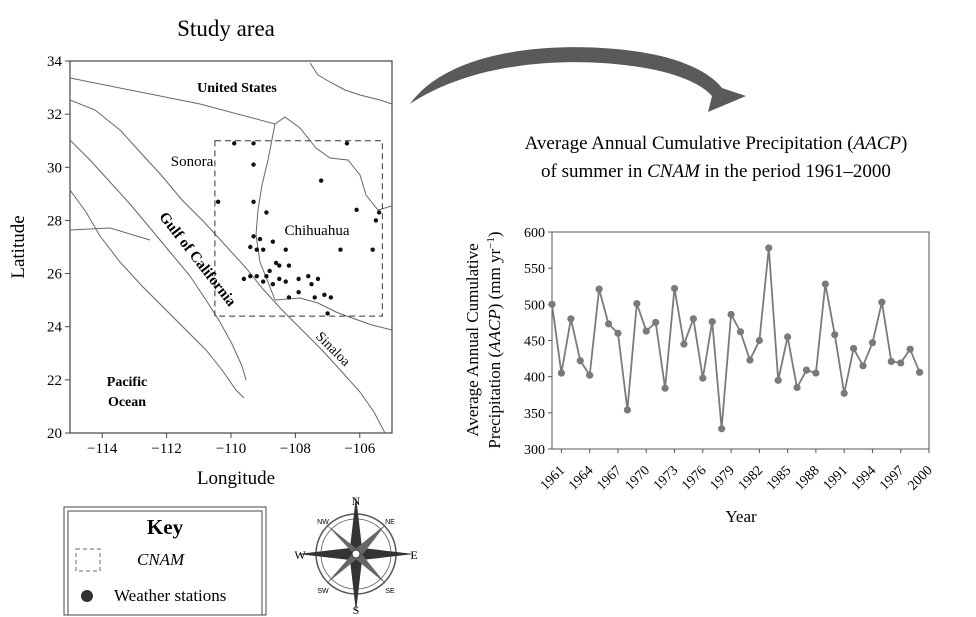  What do you see at coordinates (58, 248) in the screenshot?
I see `map-y-ticks: 20 22 24 26 28 30 32 34` at bounding box center [58, 248].